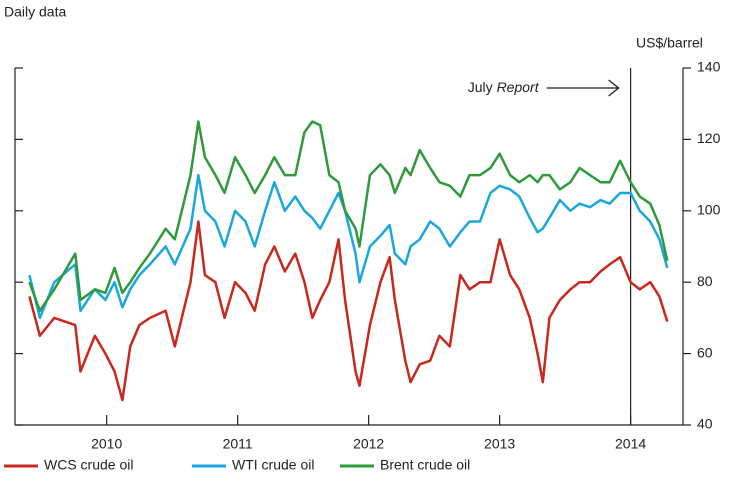  I want to click on x-tick-label: 2013, so click(499, 444).